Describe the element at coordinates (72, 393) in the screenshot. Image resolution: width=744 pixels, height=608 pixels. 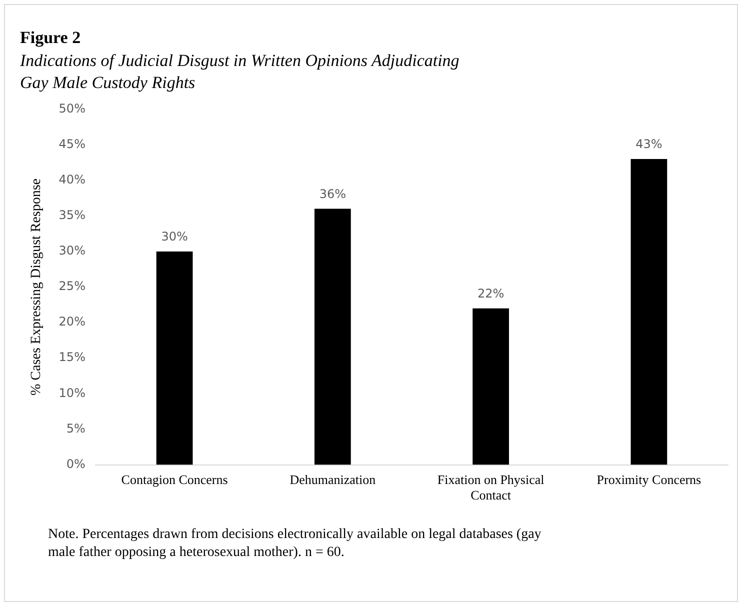
I see `y-tick-label: 10%` at that location.